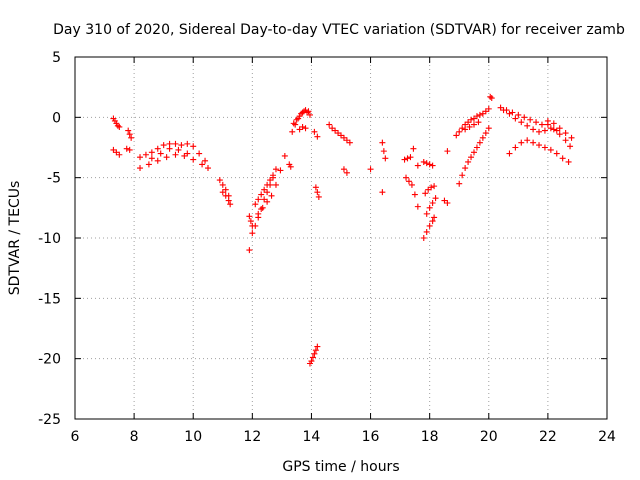  What do you see at coordinates (340, 467) in the screenshot?
I see `x-axis-label: GPS time / hours` at bounding box center [340, 467].